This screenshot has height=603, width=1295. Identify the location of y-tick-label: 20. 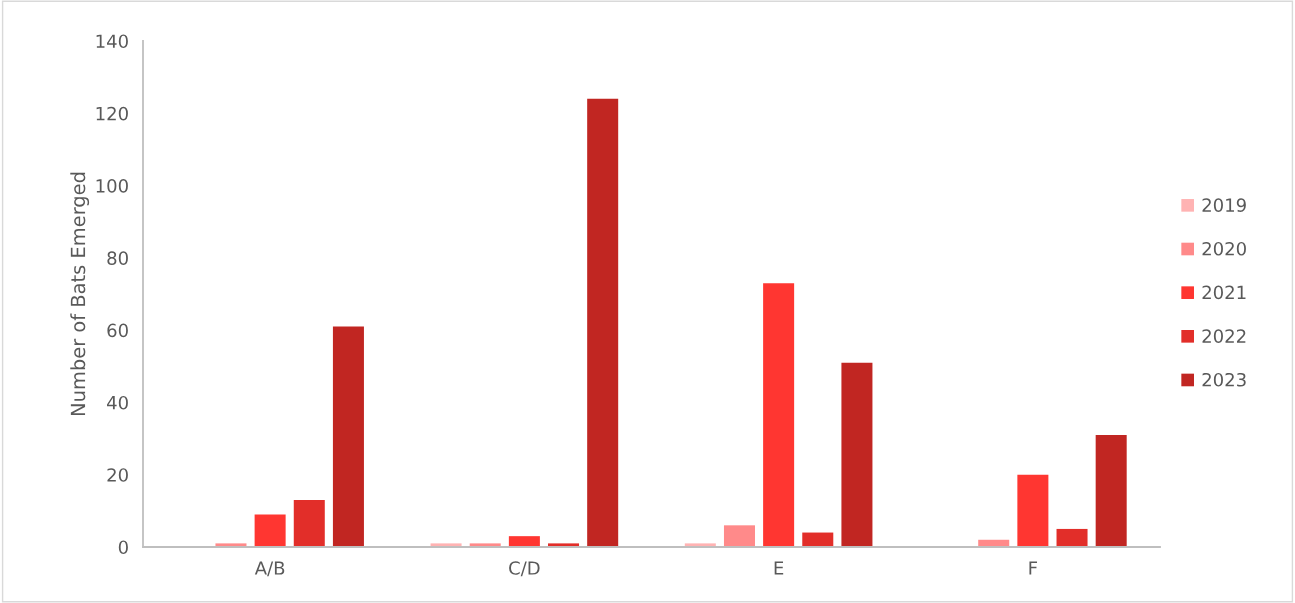
(117, 475).